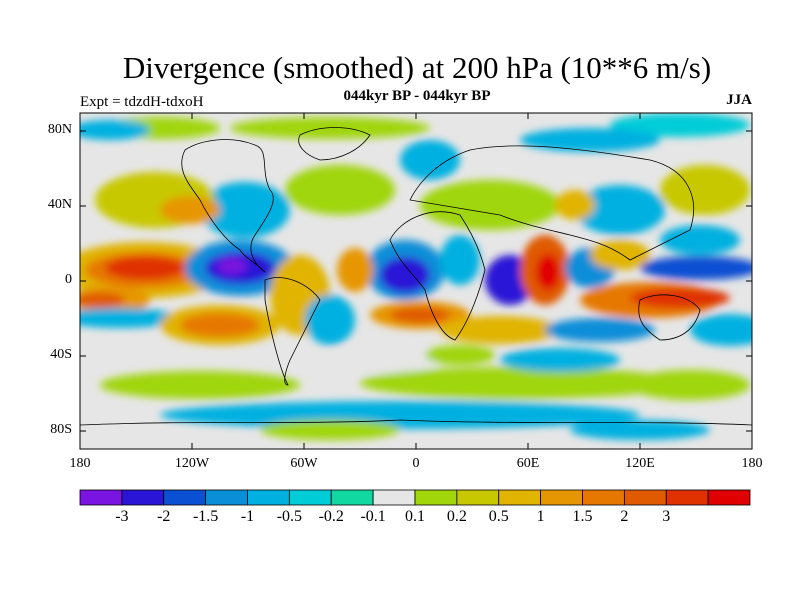 The height and width of the screenshot is (600, 800). I want to click on colorbar-label: 1, so click(540, 516).